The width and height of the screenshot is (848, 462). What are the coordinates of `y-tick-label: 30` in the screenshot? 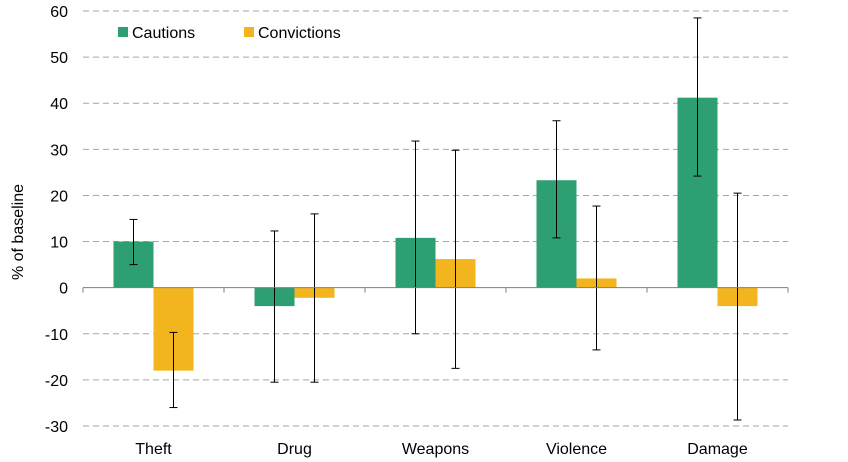 It's located at (59, 150).